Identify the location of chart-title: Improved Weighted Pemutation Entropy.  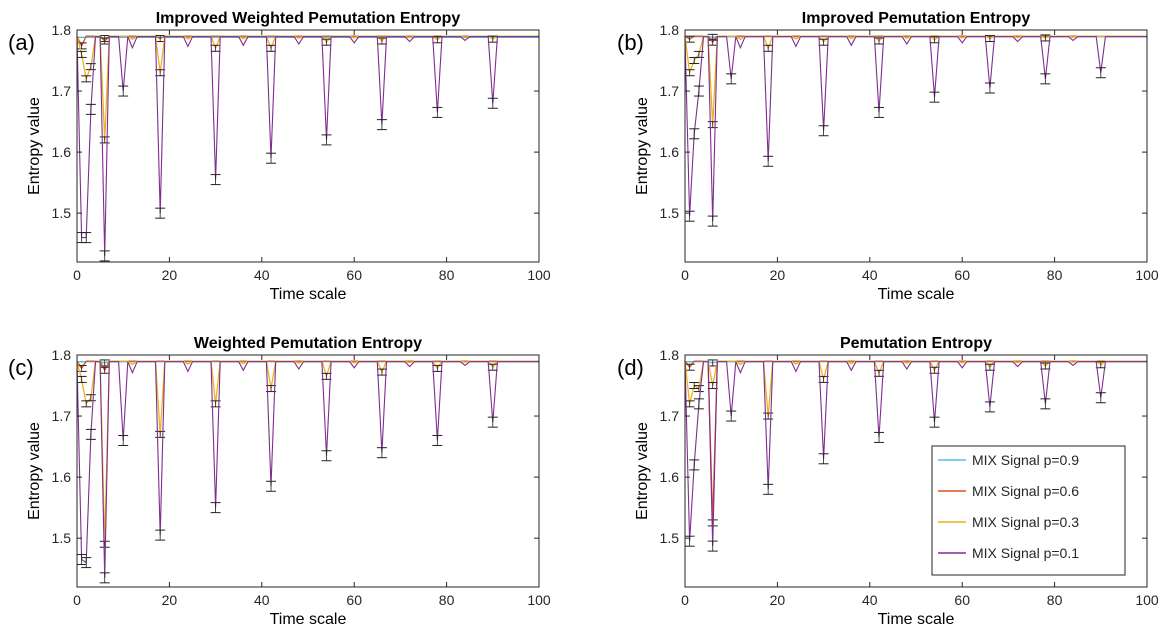
(308, 18).